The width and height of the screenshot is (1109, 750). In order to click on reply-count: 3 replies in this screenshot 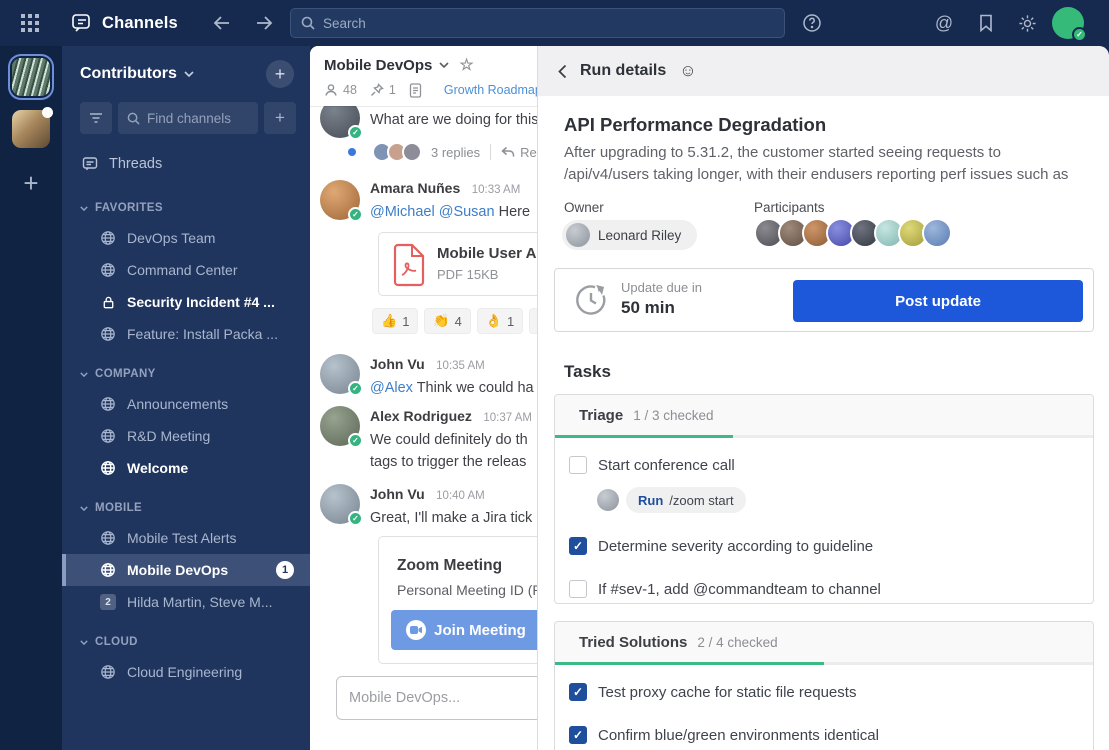, I will do `click(456, 152)`.